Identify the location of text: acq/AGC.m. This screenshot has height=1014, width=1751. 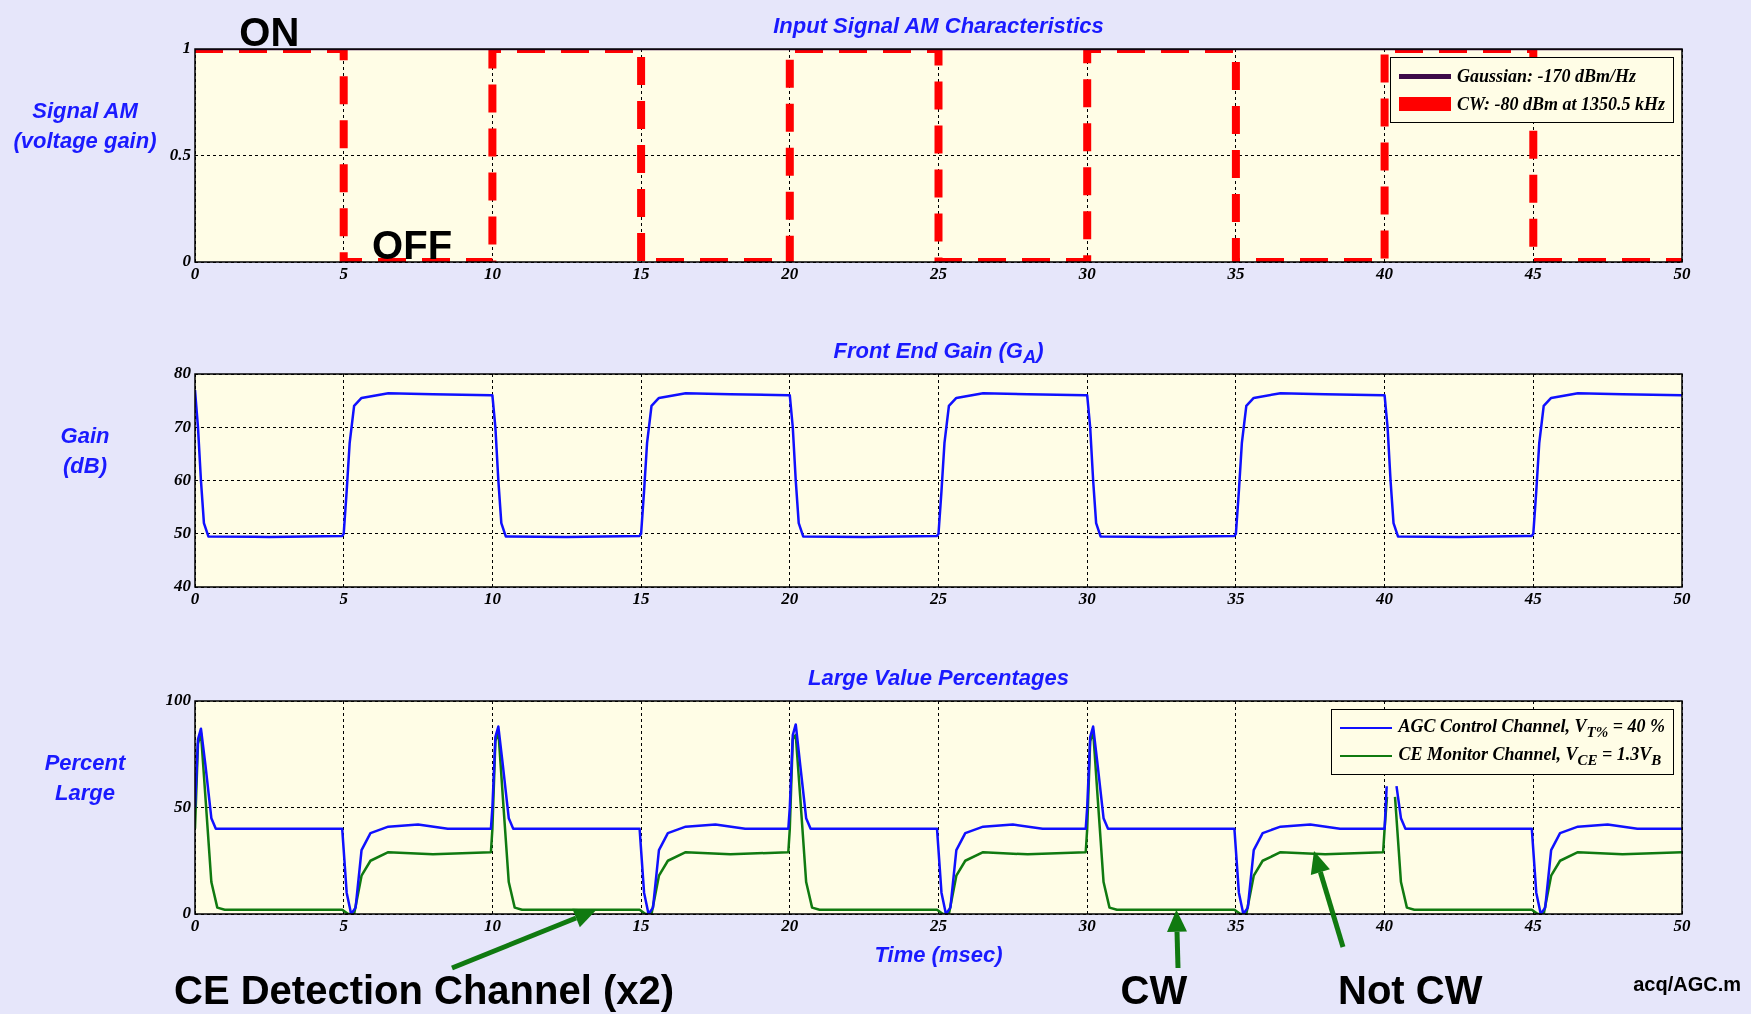
(1687, 984).